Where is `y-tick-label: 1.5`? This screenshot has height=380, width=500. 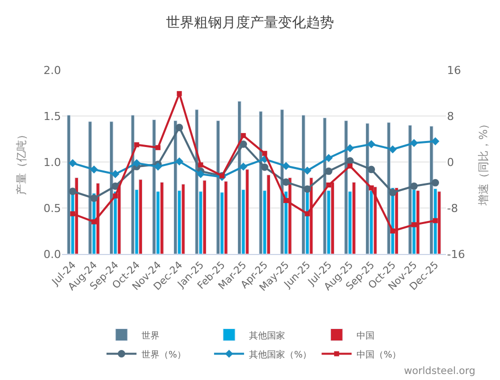 y-tick-label: 1.5 is located at coordinates (52, 116).